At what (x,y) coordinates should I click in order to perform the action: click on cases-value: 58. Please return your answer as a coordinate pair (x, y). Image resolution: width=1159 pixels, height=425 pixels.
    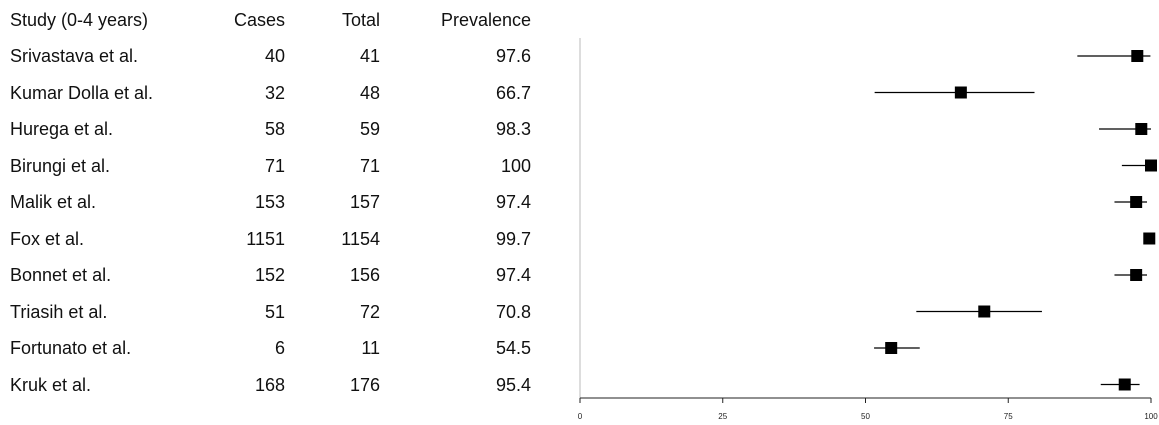
    Looking at the image, I should click on (274, 129).